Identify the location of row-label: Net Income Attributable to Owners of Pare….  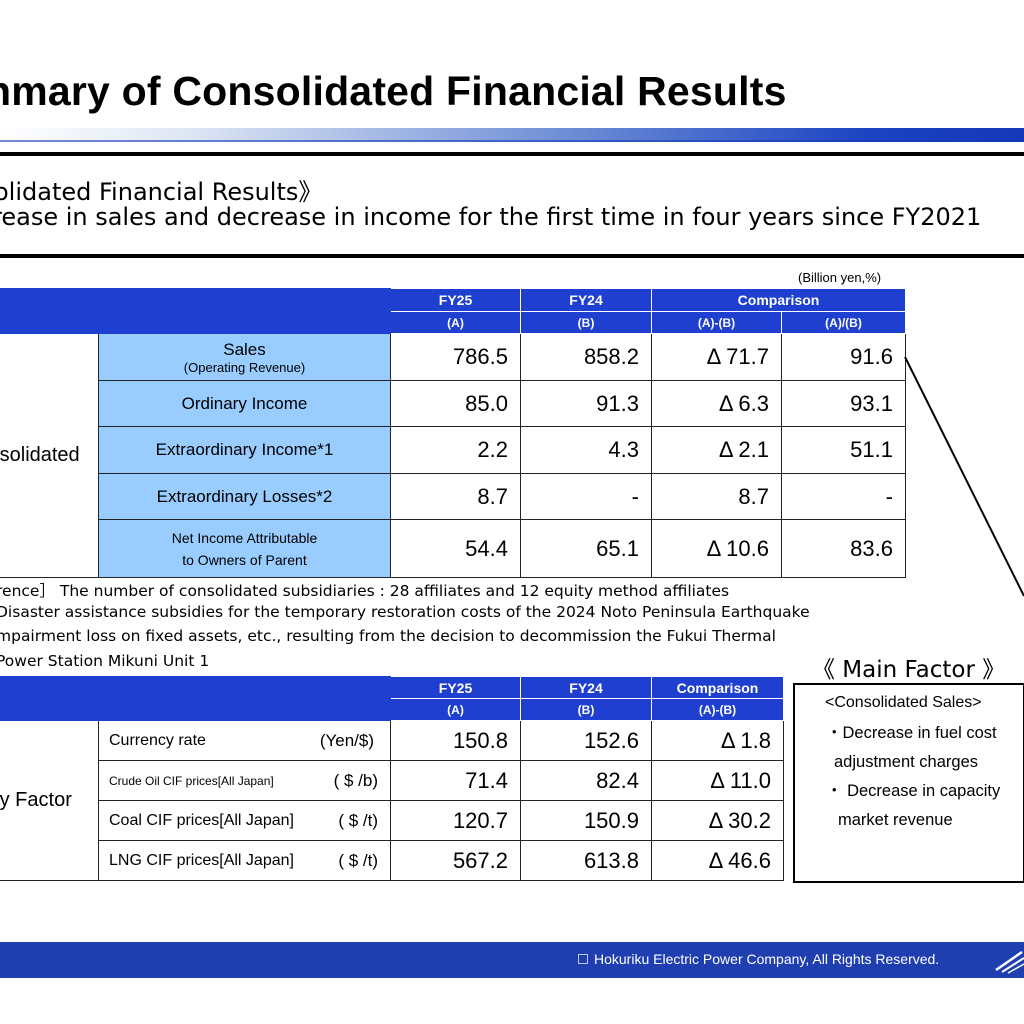
(244, 548).